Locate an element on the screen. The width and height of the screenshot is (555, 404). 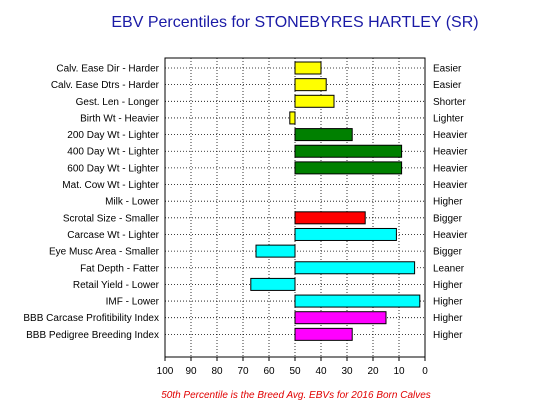
trait-label-left: Carcase Wt - Lighter is located at coordinates (113, 235).